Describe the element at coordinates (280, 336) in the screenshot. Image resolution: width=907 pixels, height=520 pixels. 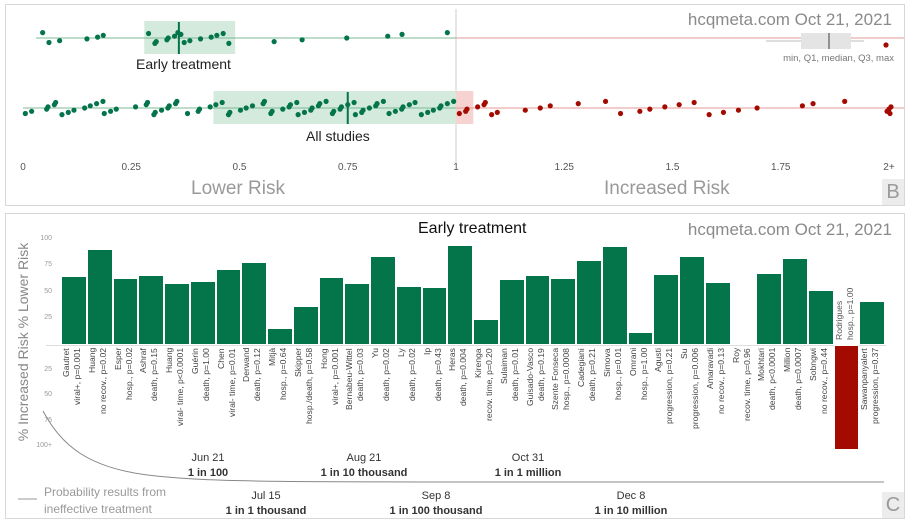
I see `bar-mitj-` at that location.